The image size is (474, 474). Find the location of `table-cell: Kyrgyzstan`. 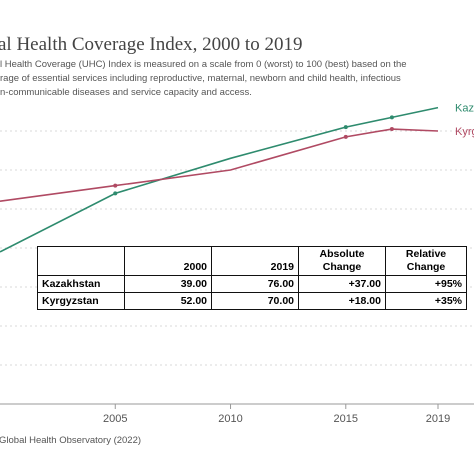

table-cell: Kyrgyzstan is located at coordinates (81, 301).